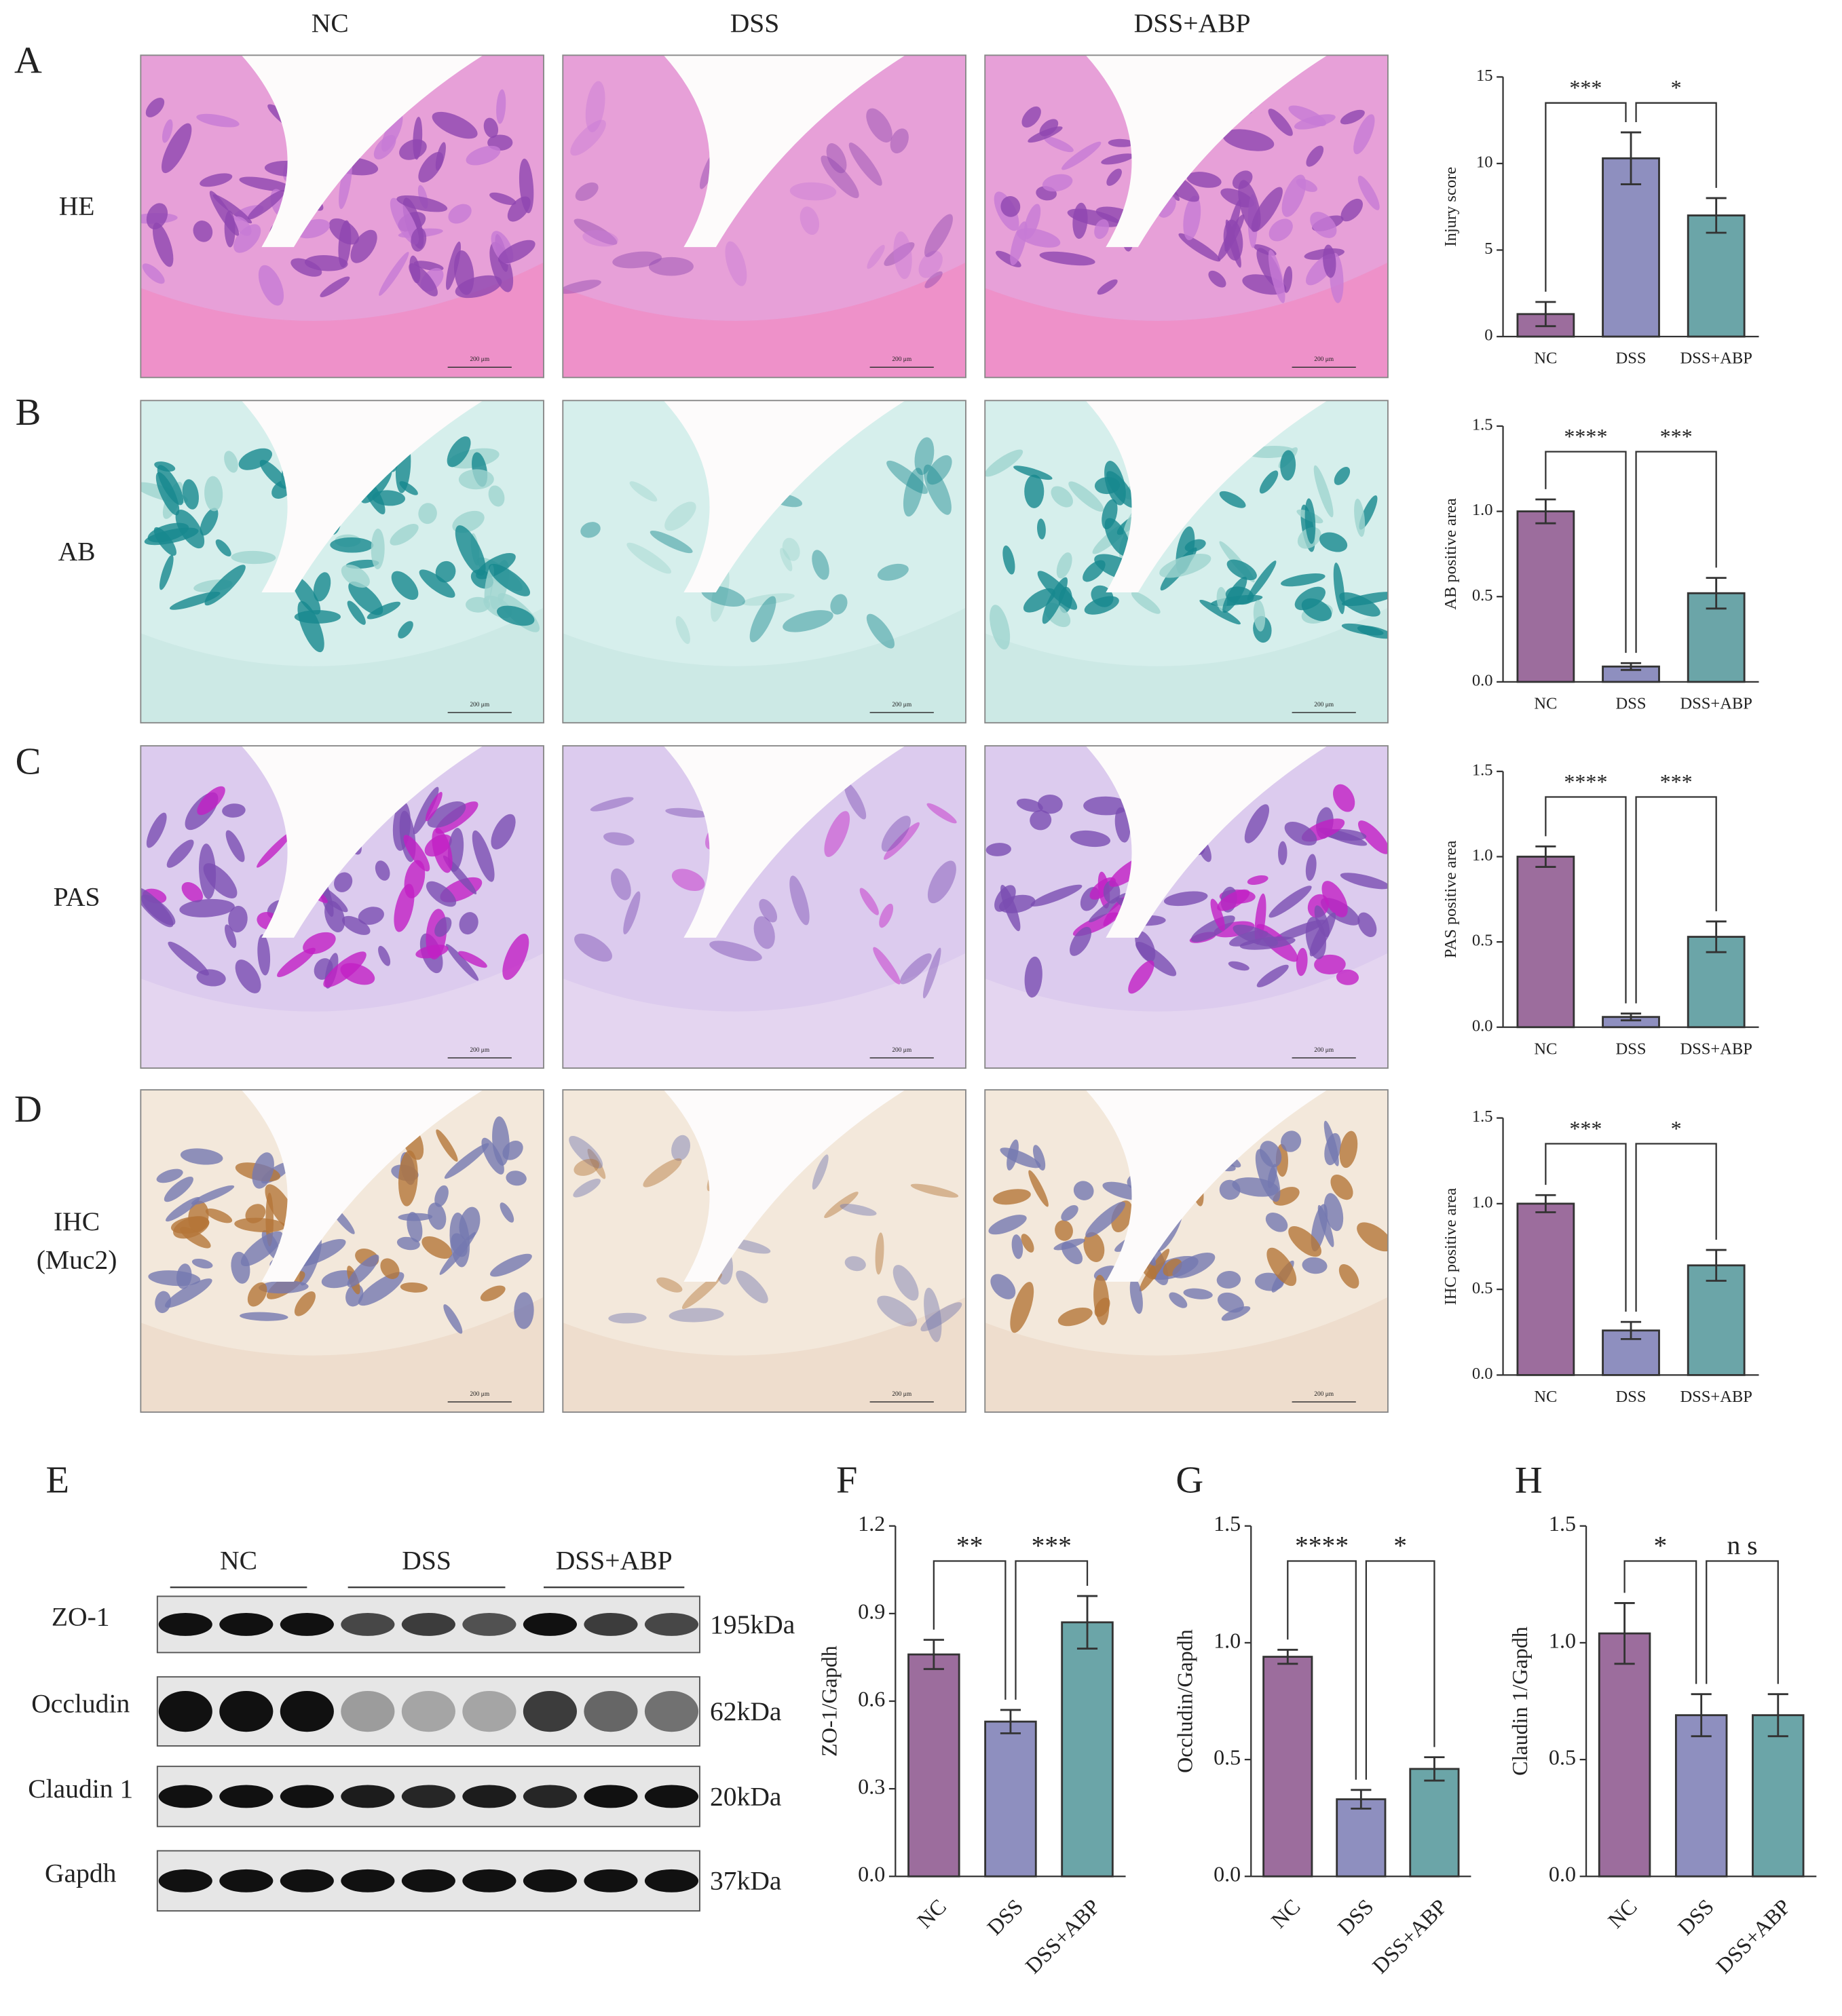 The image size is (1842, 2016). I want to click on protein-label: ZO-1, so click(81, 1616).